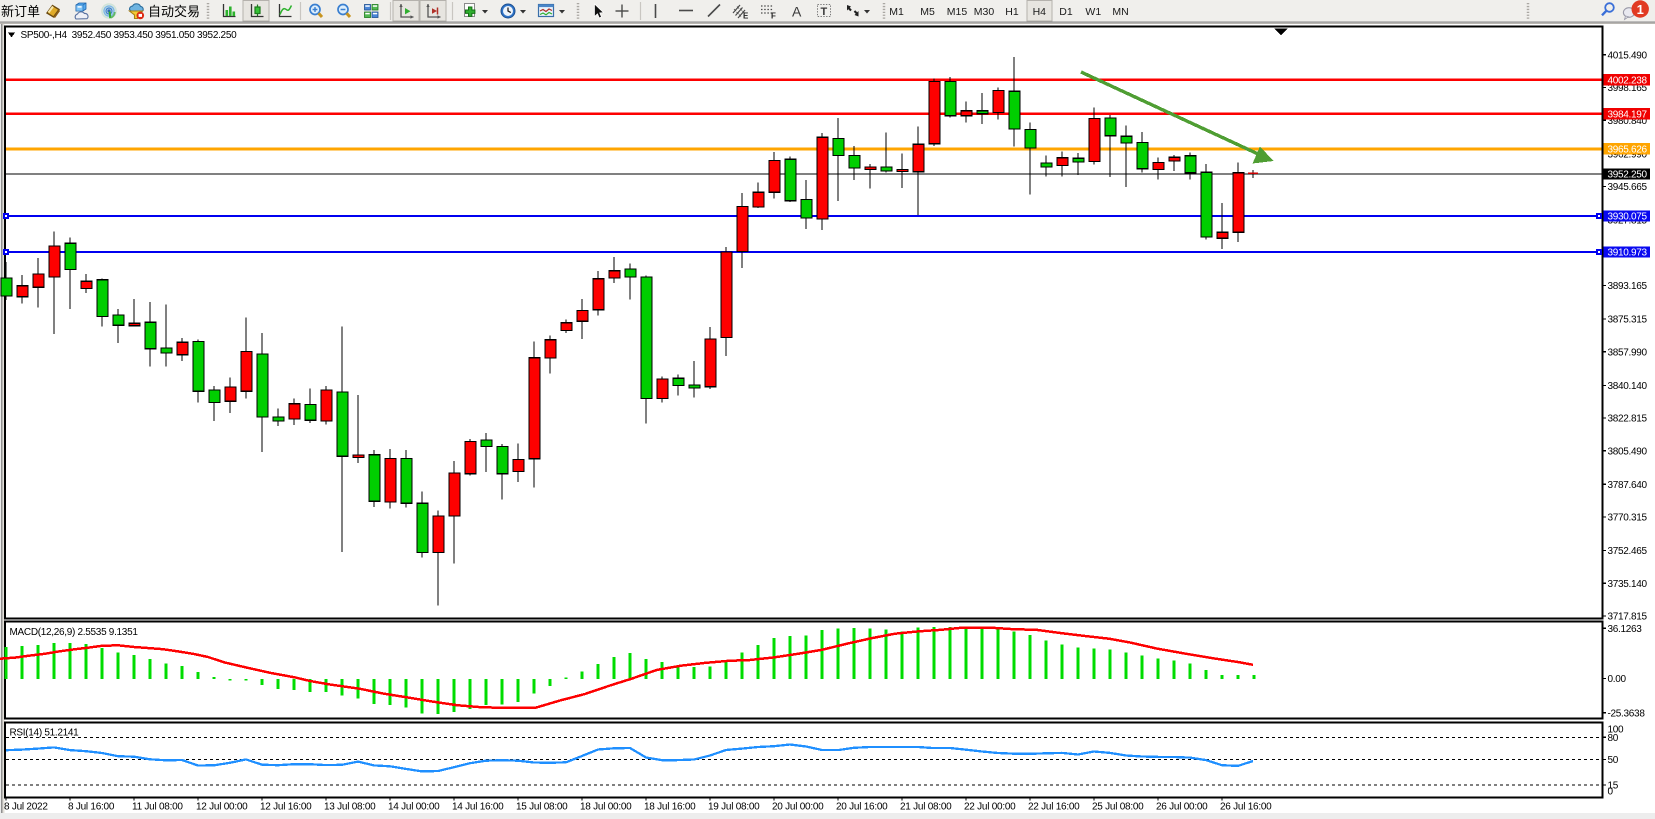 The width and height of the screenshot is (1655, 819). I want to click on svg-text: 新订单, so click(20, 11).